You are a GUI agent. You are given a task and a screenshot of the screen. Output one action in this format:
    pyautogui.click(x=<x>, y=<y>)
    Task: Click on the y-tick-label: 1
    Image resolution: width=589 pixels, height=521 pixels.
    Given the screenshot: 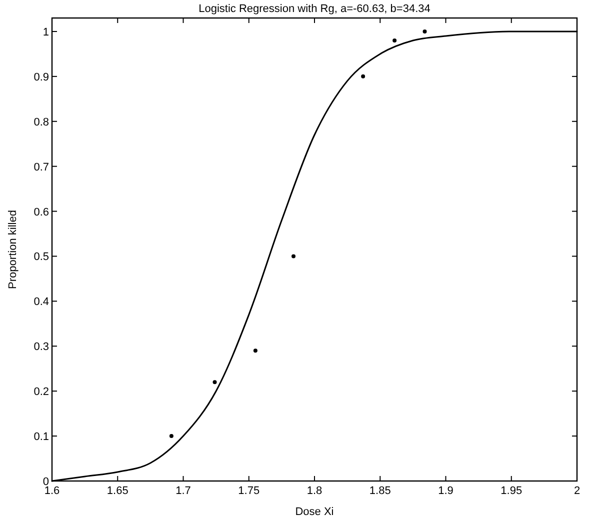 What is the action you would take?
    pyautogui.click(x=45, y=32)
    